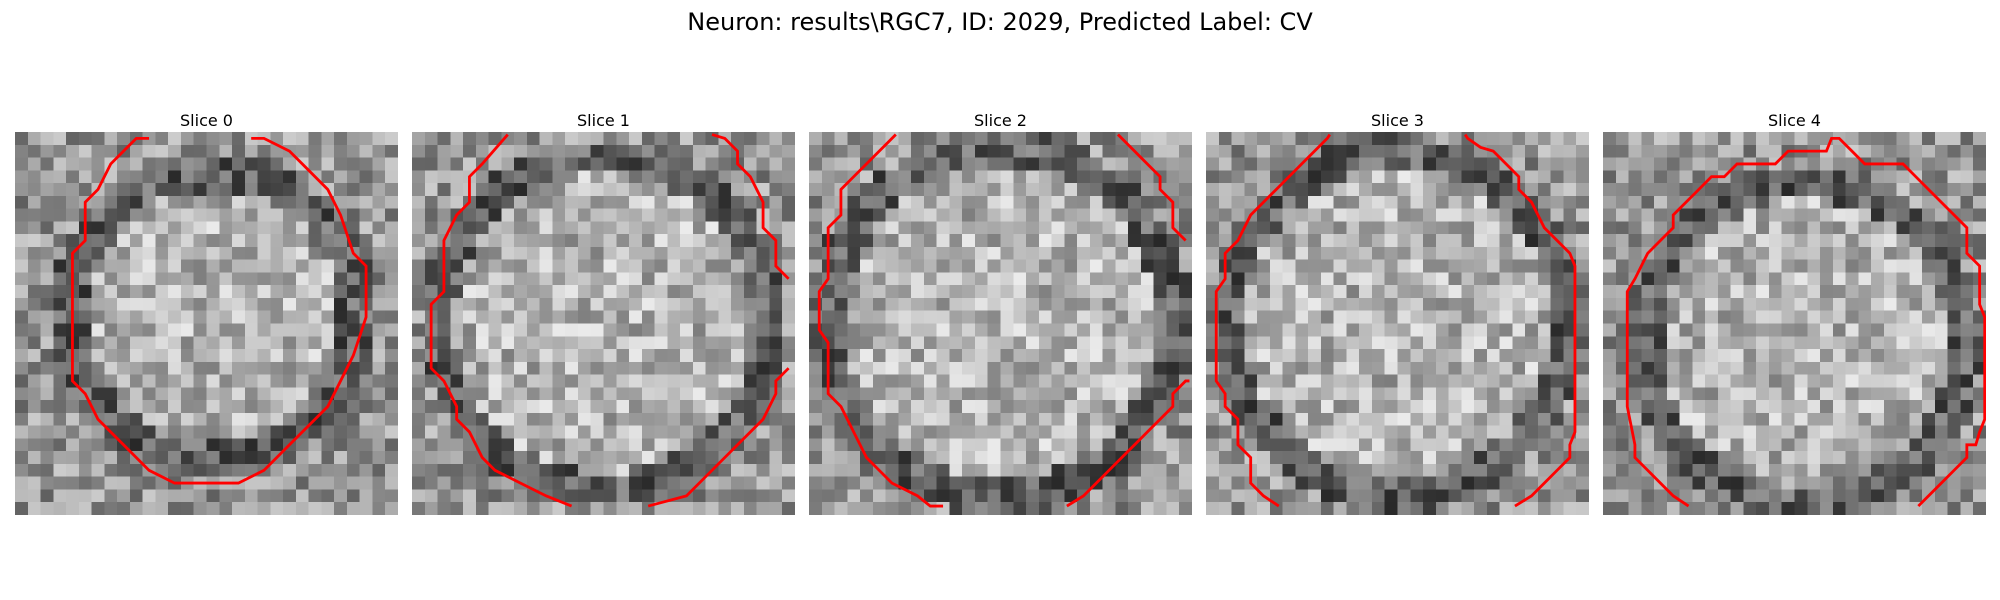  I want to click on slice-panel-4: Slice 4, so click(1794, 312).